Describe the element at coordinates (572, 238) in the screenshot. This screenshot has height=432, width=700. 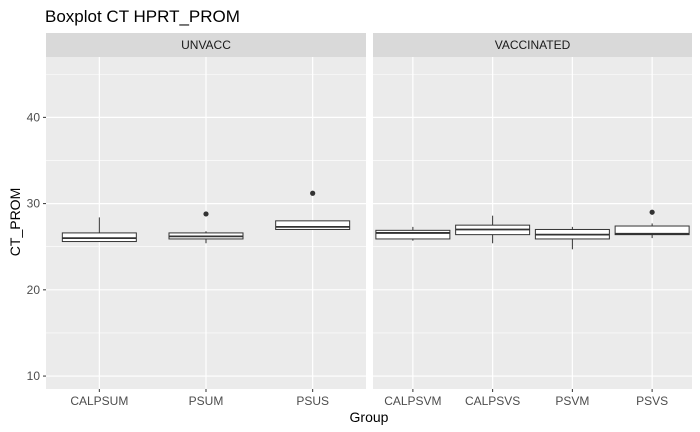
I see `box-psvm` at that location.